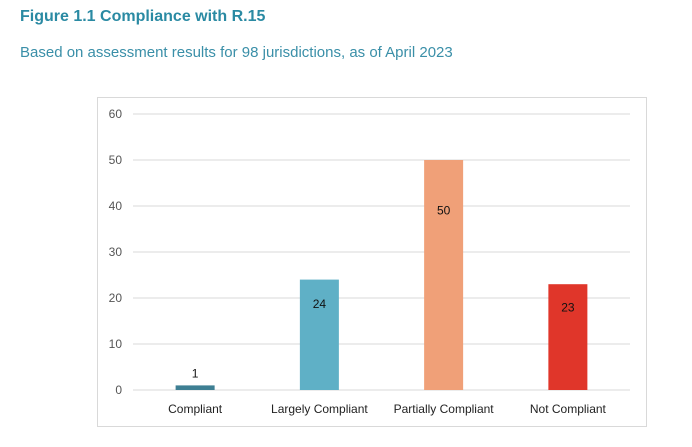 The image size is (692, 447). I want to click on y-tick-label: 40, so click(116, 206).